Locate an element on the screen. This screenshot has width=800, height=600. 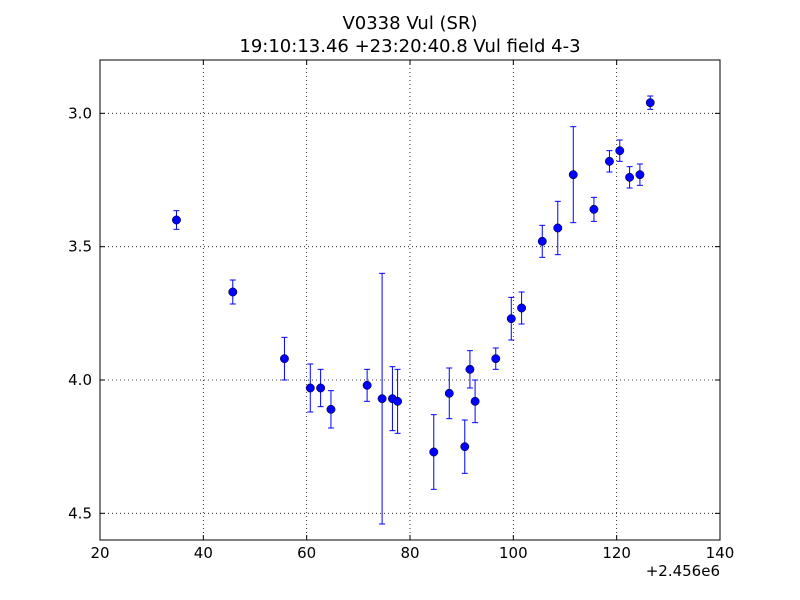
x-tick-label: 140 is located at coordinates (720, 553).